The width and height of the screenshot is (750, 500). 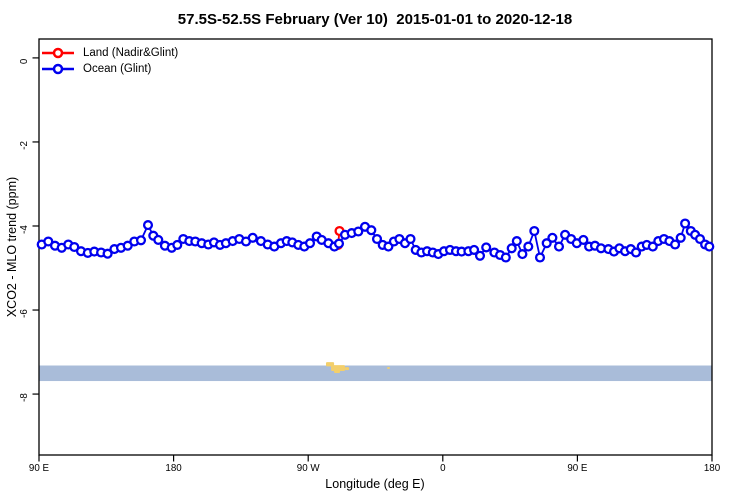 What do you see at coordinates (117, 69) in the screenshot?
I see `legend-label-ocean: Ocean (Glint)` at bounding box center [117, 69].